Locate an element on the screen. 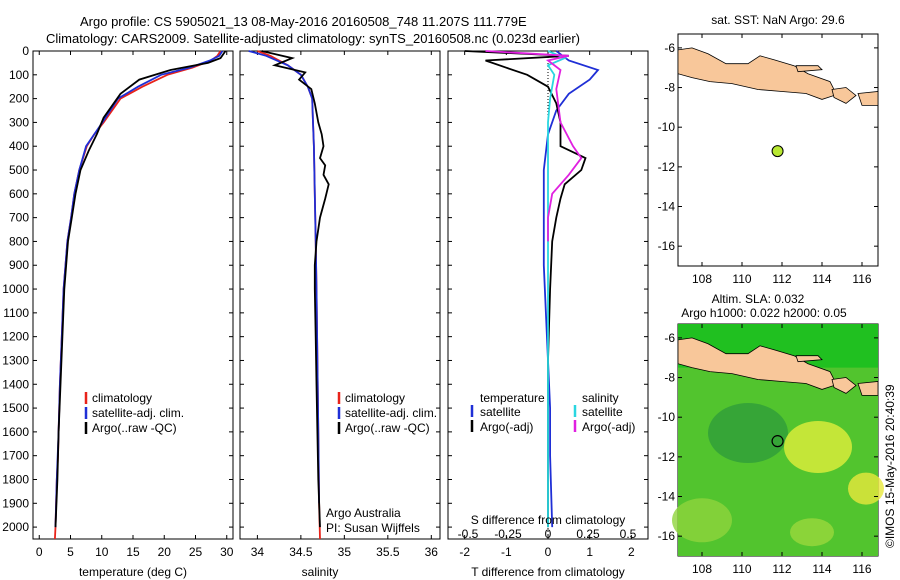 The image size is (900, 580). difference-lines is located at coordinates (532, 289).